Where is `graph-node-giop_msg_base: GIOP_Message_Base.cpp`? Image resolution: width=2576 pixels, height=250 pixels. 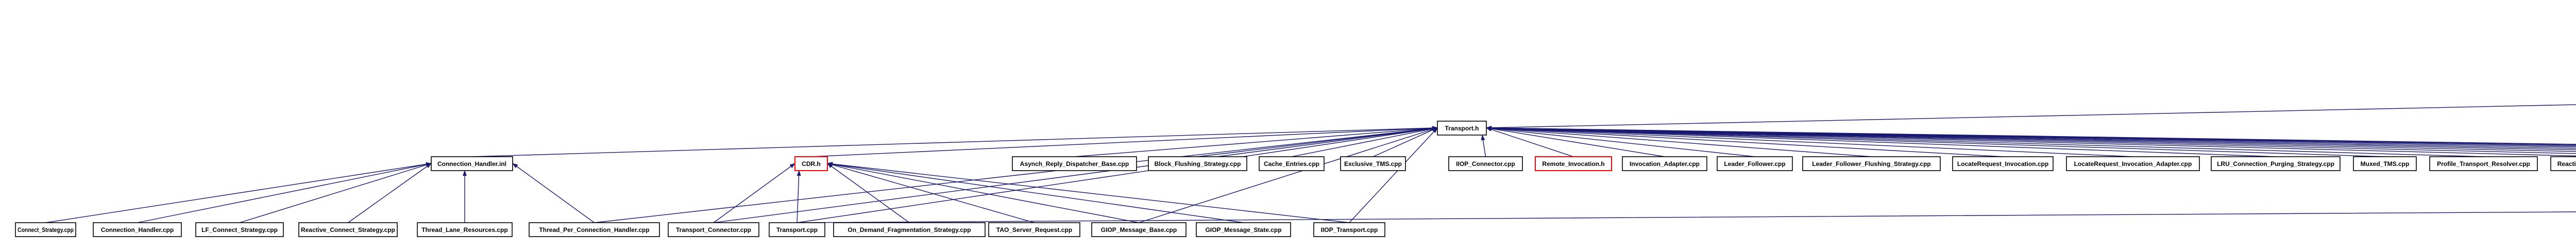 graph-node-giop_msg_base: GIOP_Message_Base.cpp is located at coordinates (1139, 229).